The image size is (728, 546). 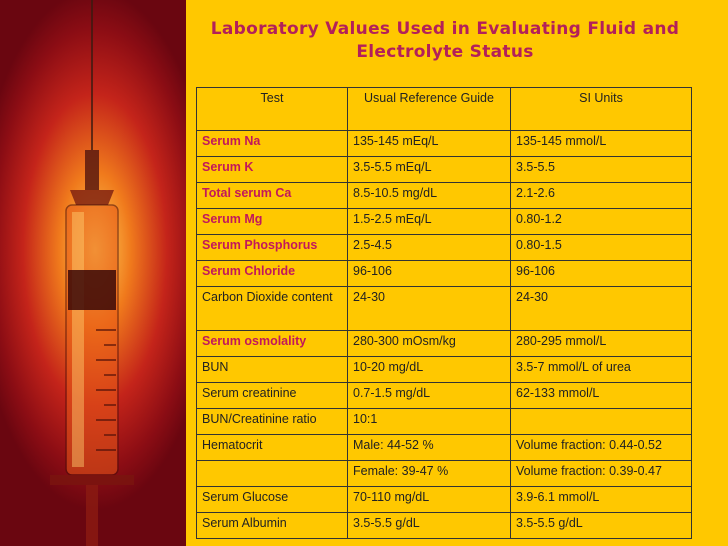 I want to click on table-row: Serum Phosphorus 2.5-4.5 0.80-1.5, so click(x=444, y=247).